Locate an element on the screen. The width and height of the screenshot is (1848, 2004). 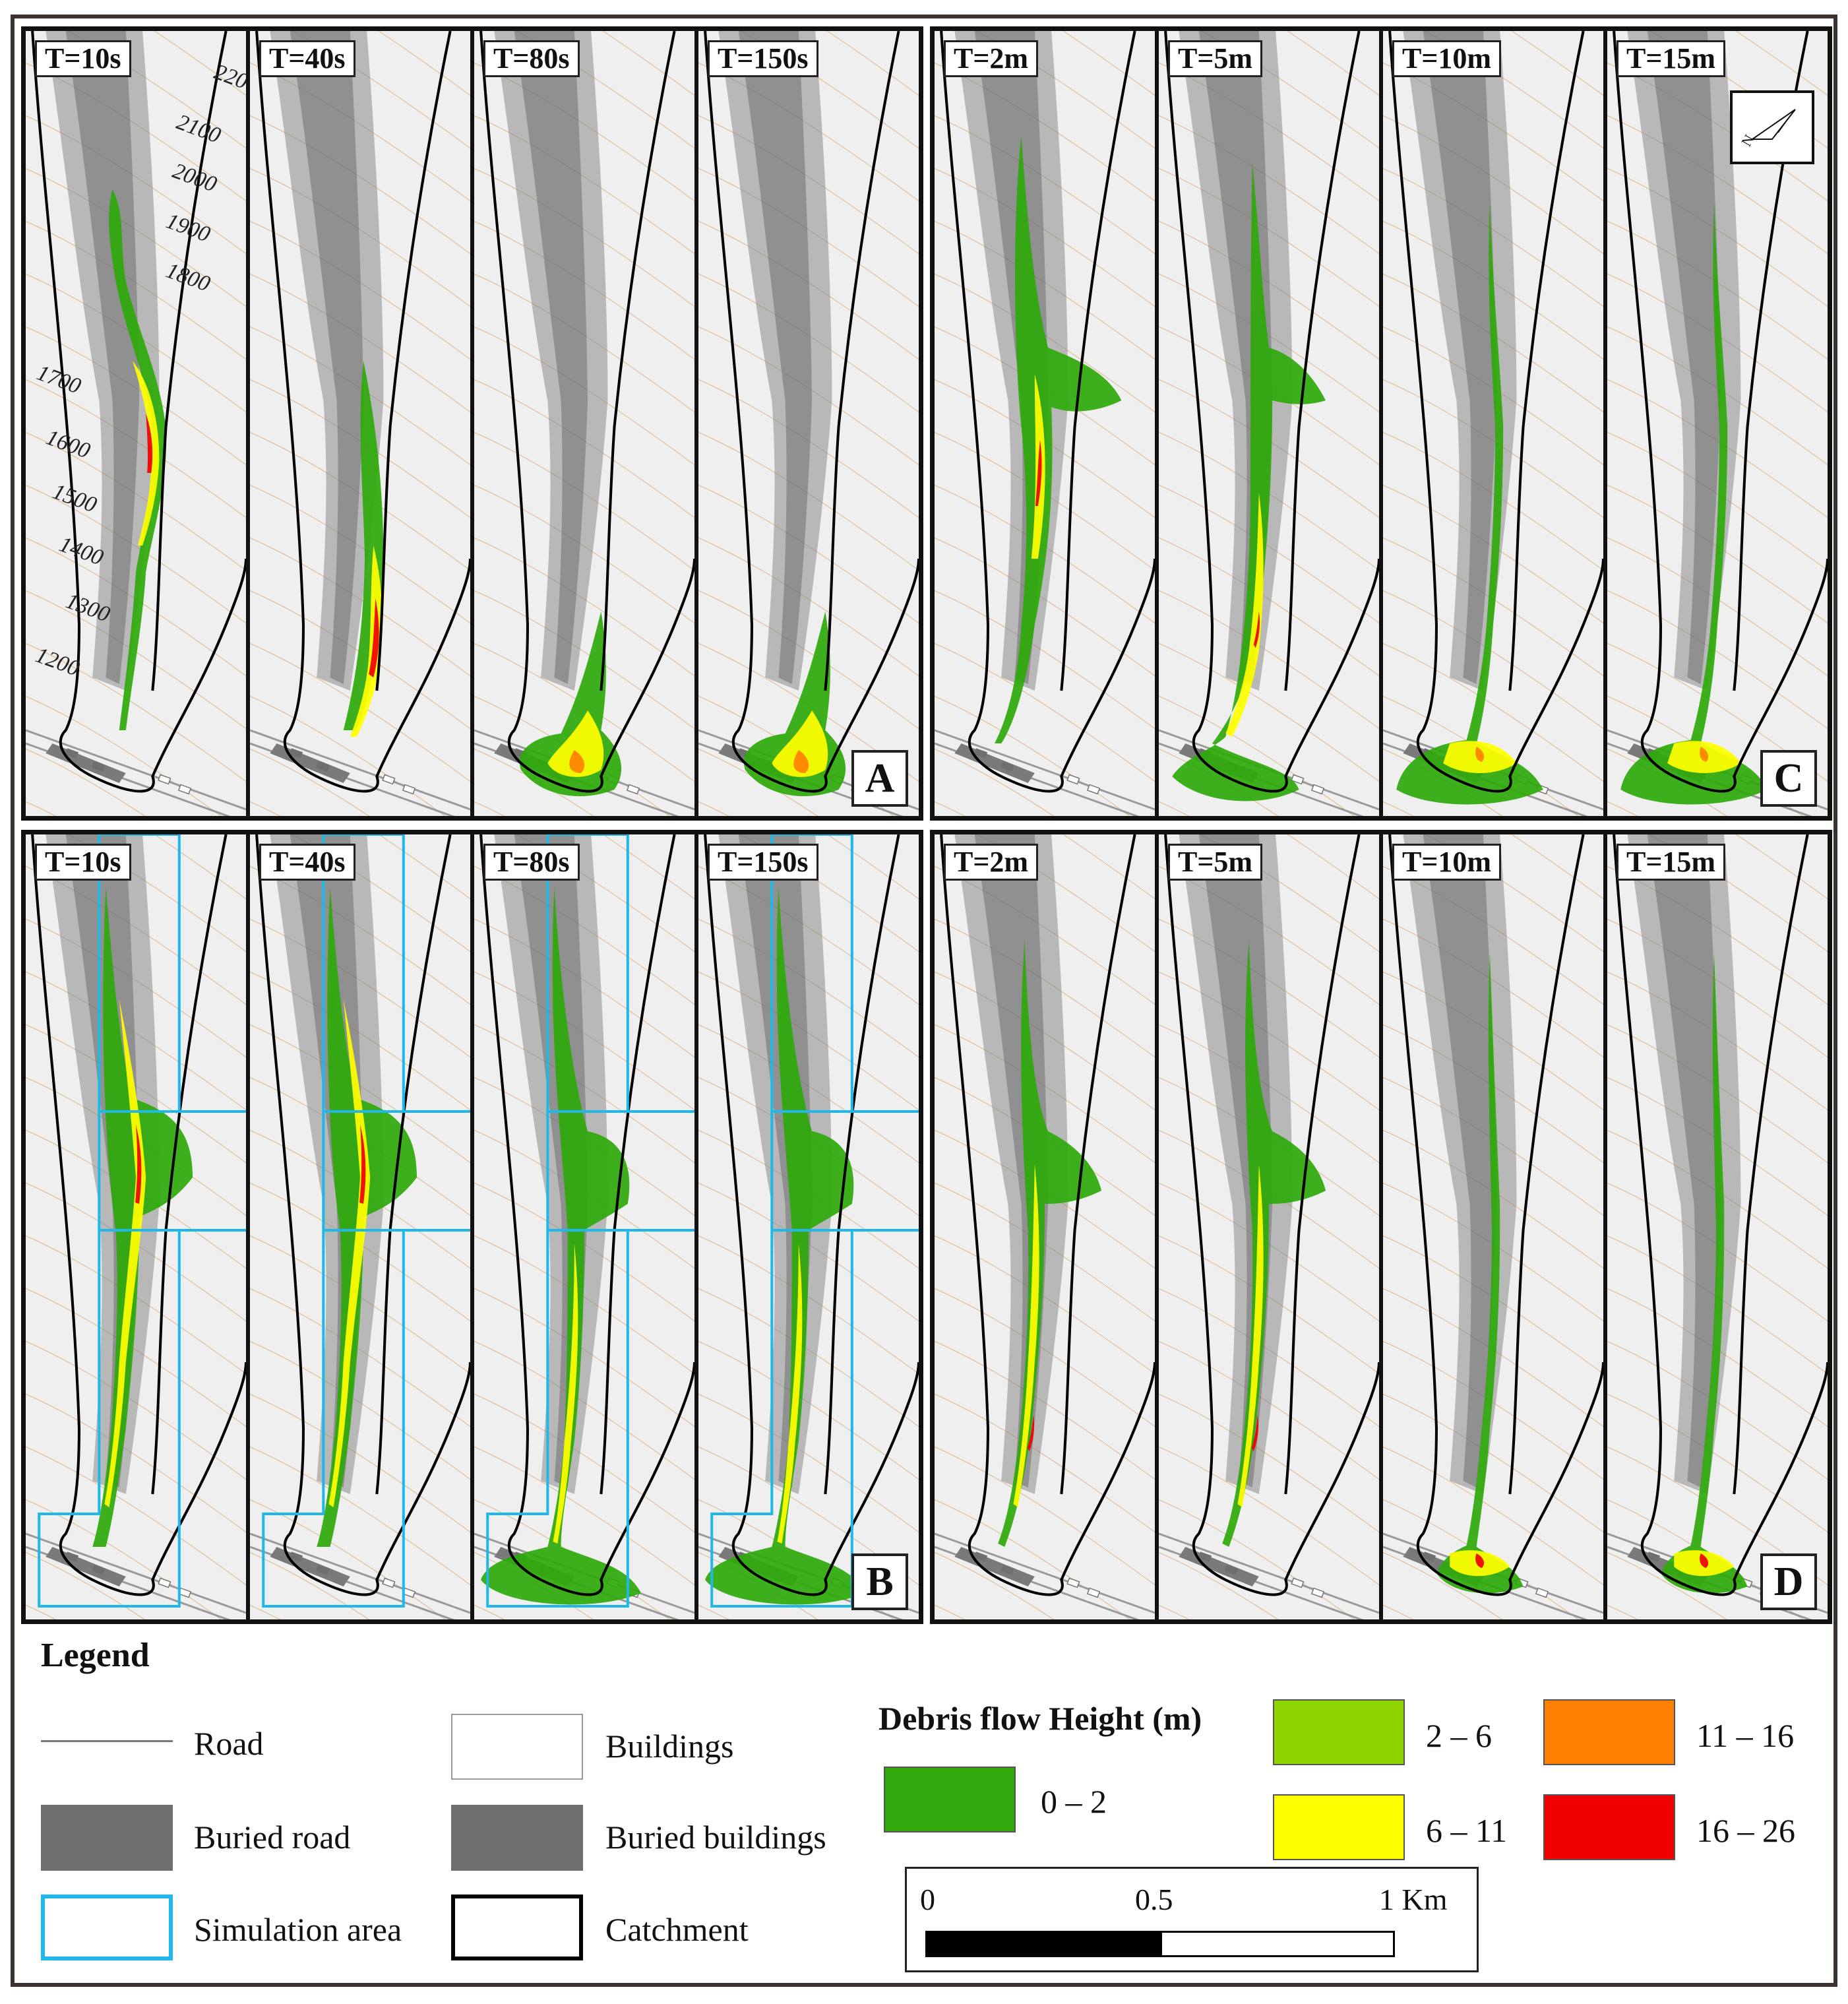
time-label: T=10m is located at coordinates (1447, 59).